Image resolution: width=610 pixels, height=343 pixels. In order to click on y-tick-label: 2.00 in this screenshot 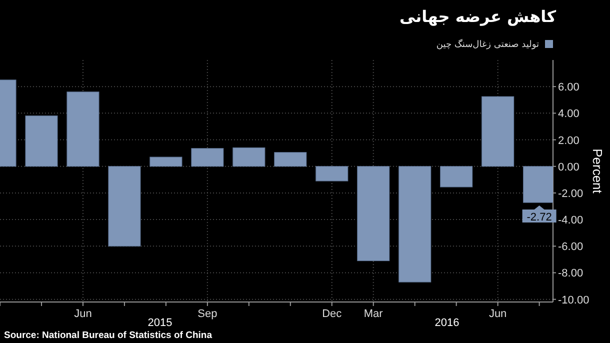, I will do `click(569, 140)`.